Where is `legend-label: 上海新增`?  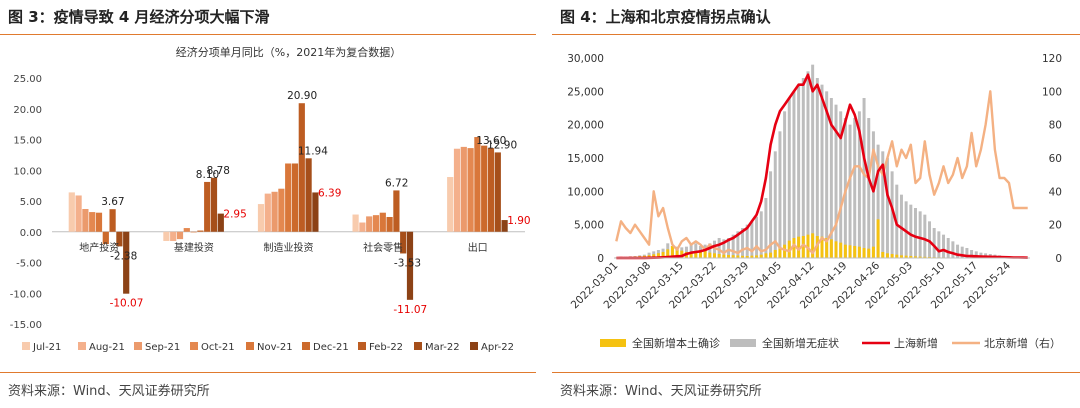 legend-label: 上海新增 is located at coordinates (916, 343).